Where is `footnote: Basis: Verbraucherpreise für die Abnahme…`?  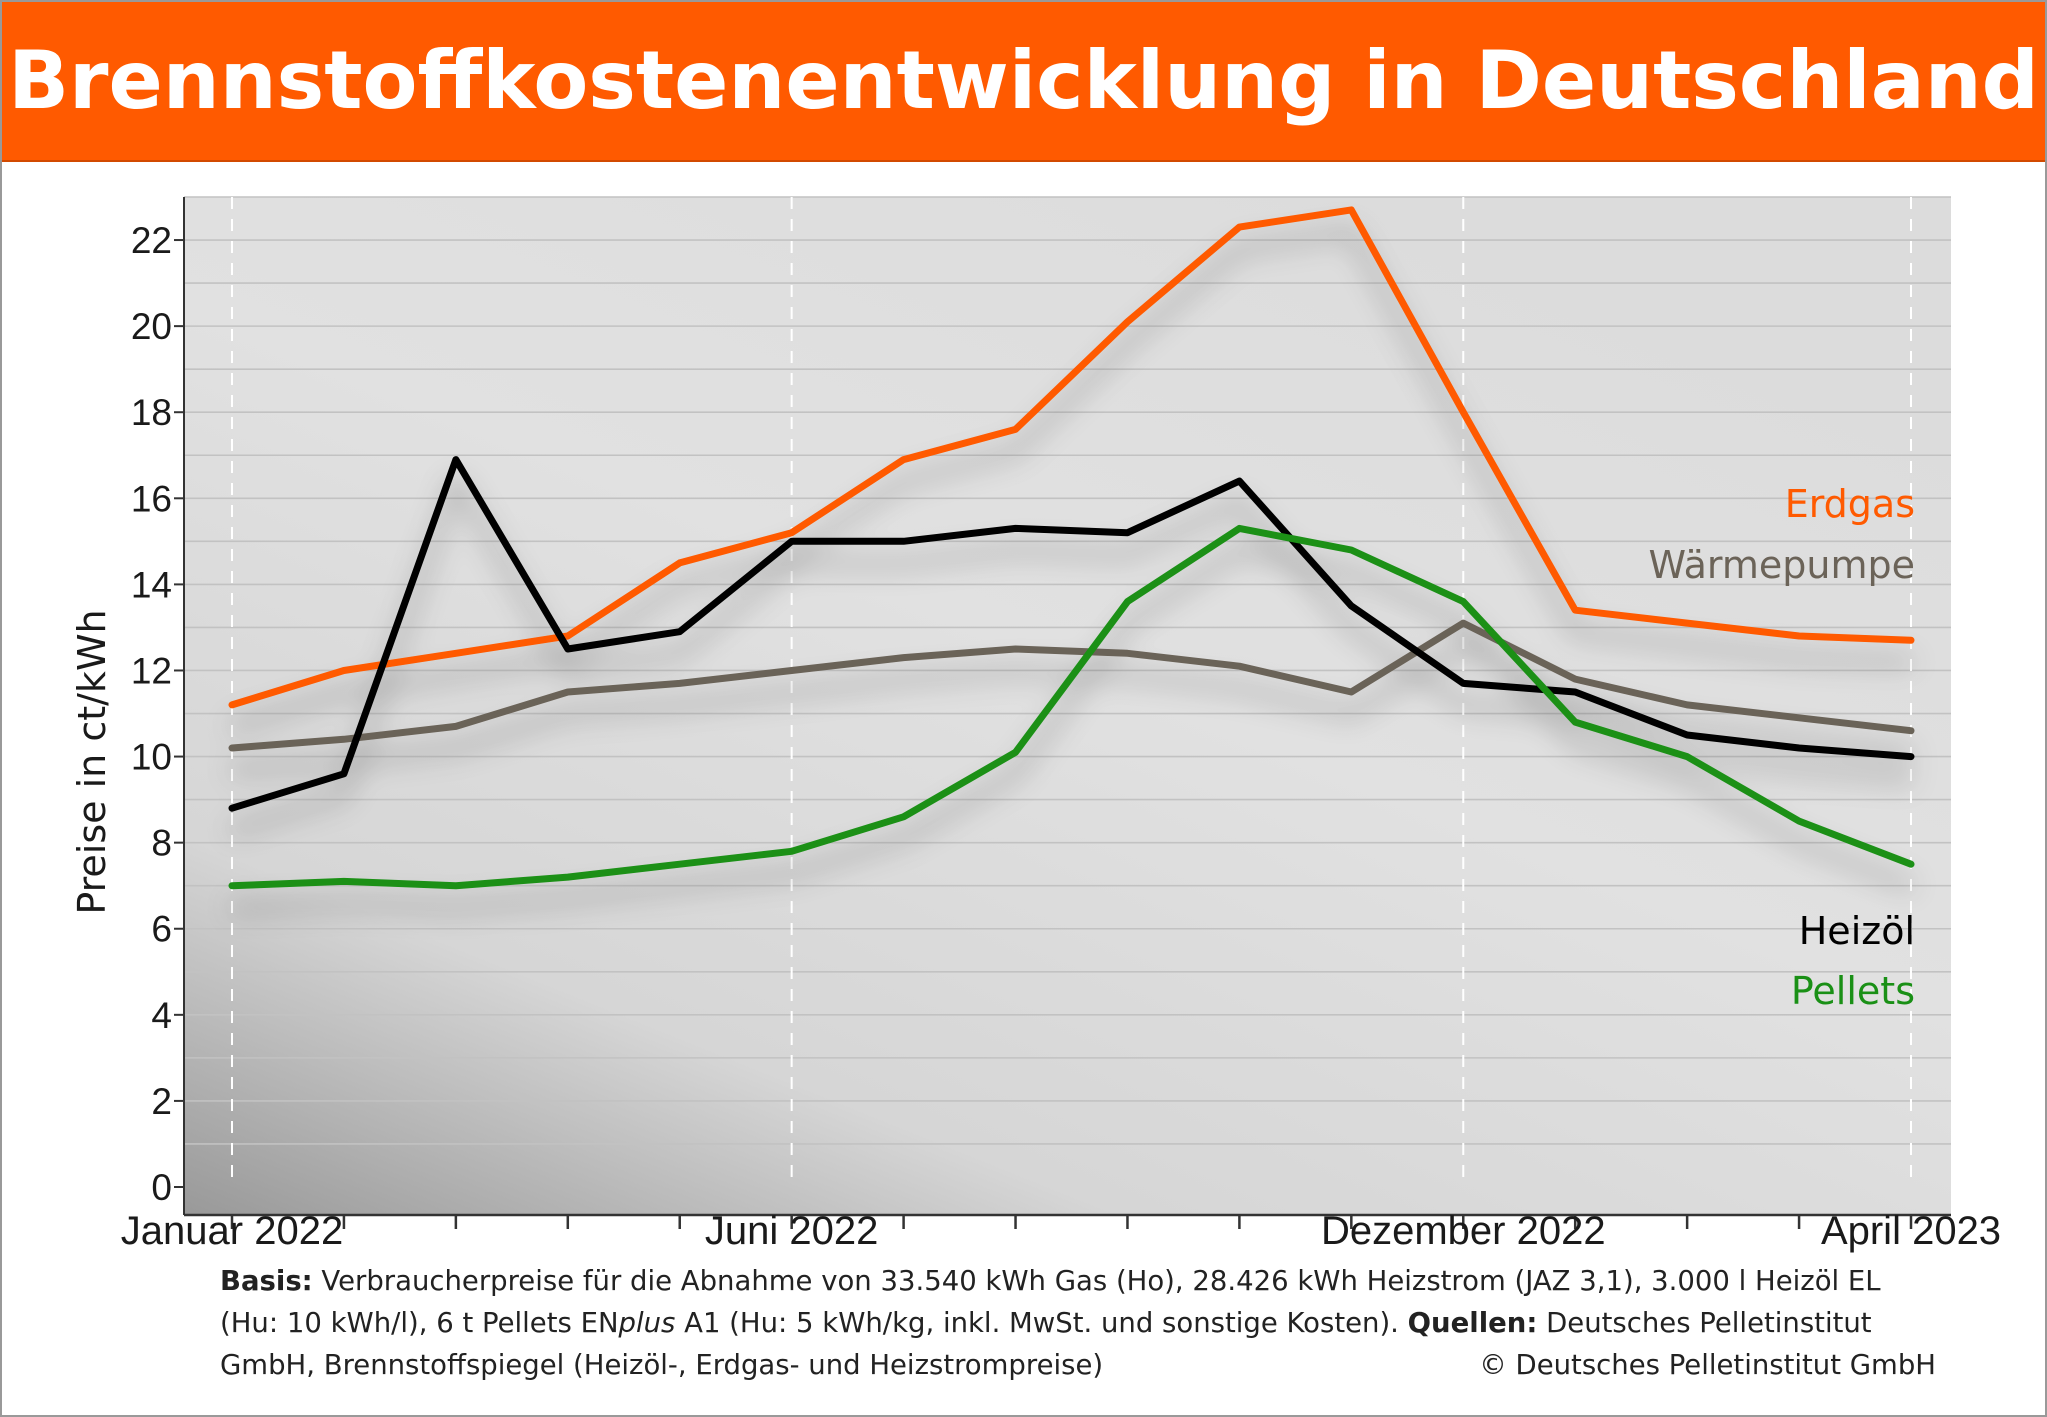 footnote: Basis: Verbraucherpreise für die Abnahme… is located at coordinates (1078, 1323).